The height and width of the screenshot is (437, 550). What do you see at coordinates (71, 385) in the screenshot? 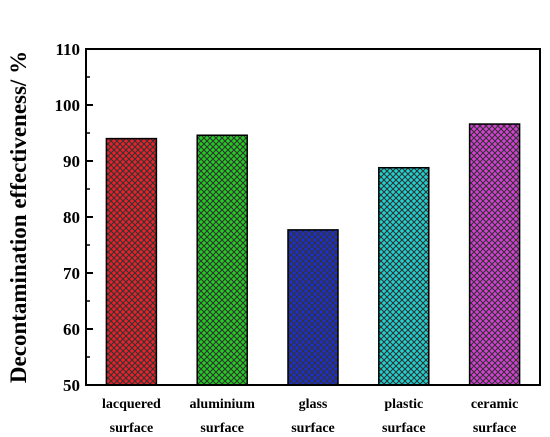
I see `y-tick-label: 50` at bounding box center [71, 385].